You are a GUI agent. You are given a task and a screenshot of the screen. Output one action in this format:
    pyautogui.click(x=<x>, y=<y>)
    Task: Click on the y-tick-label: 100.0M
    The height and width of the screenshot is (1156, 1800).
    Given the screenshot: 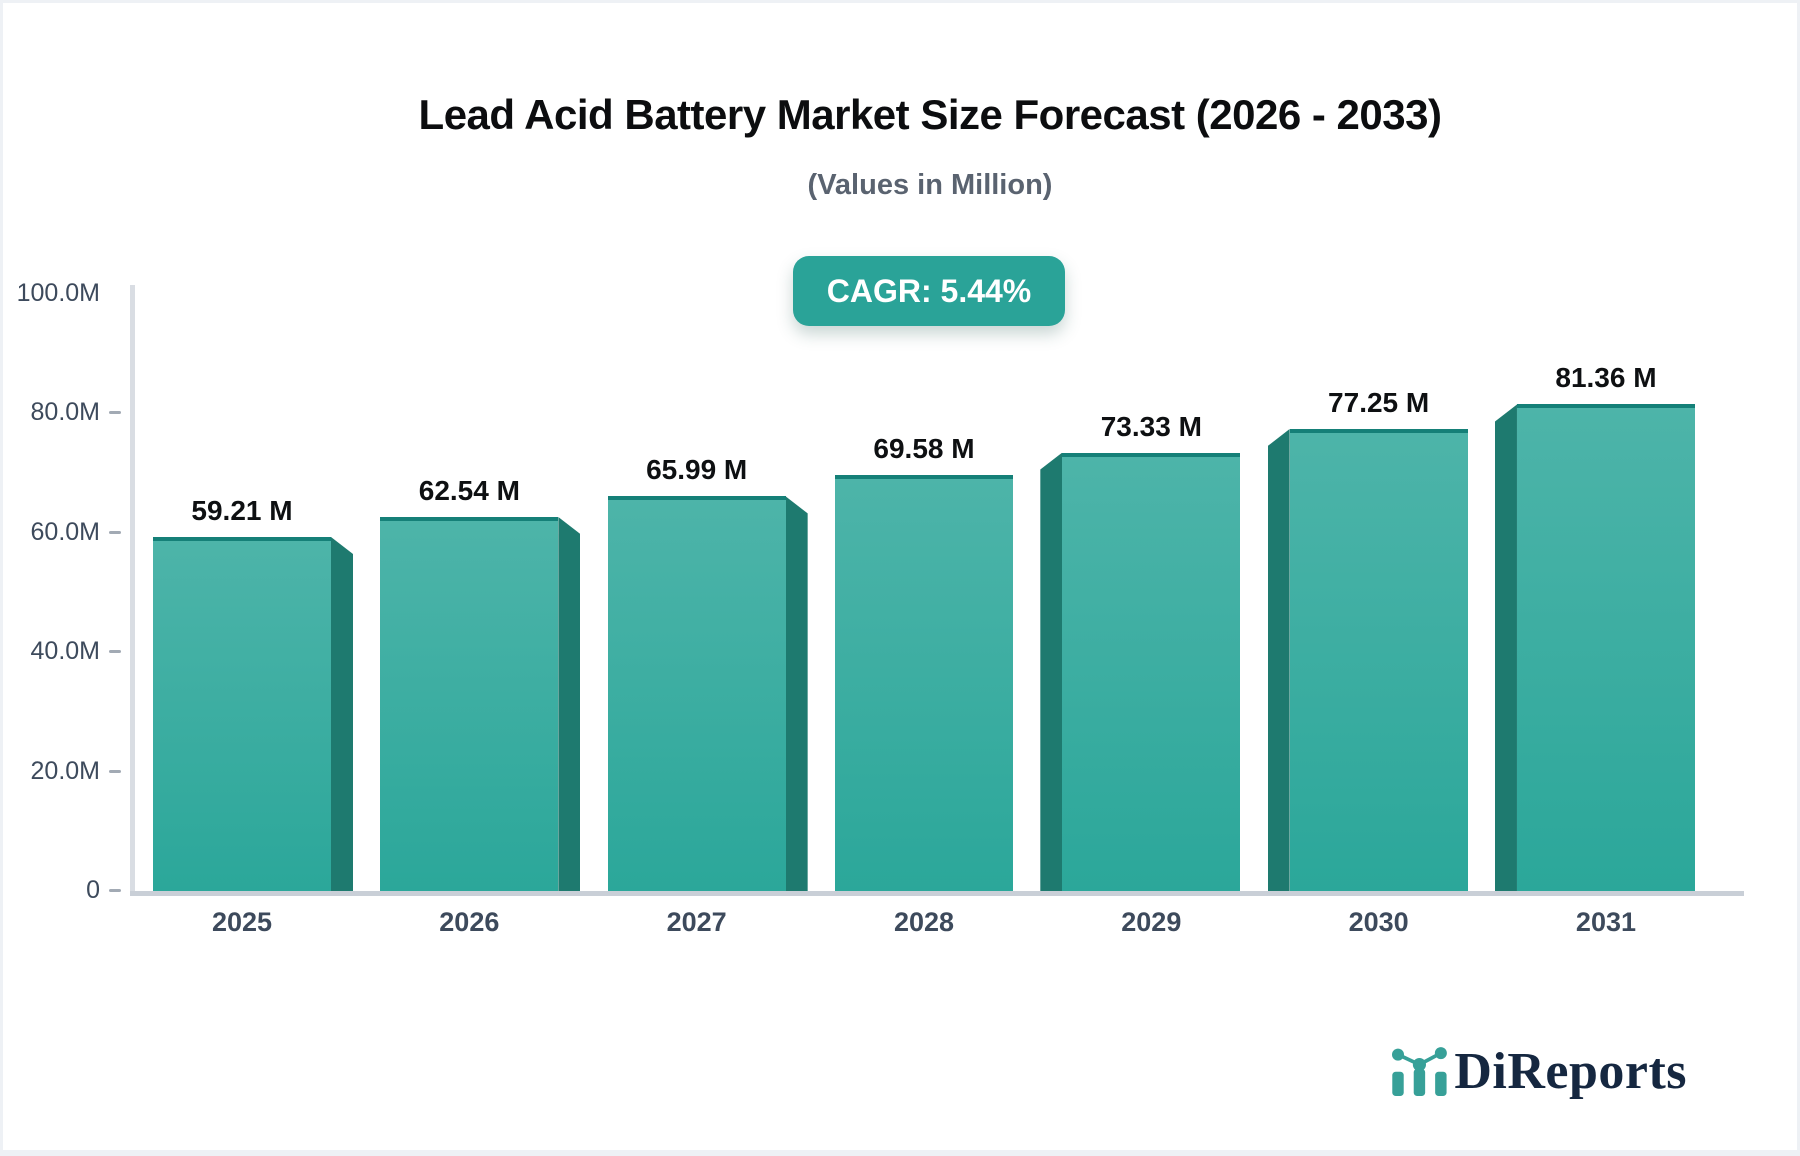 What is the action you would take?
    pyautogui.click(x=58, y=292)
    